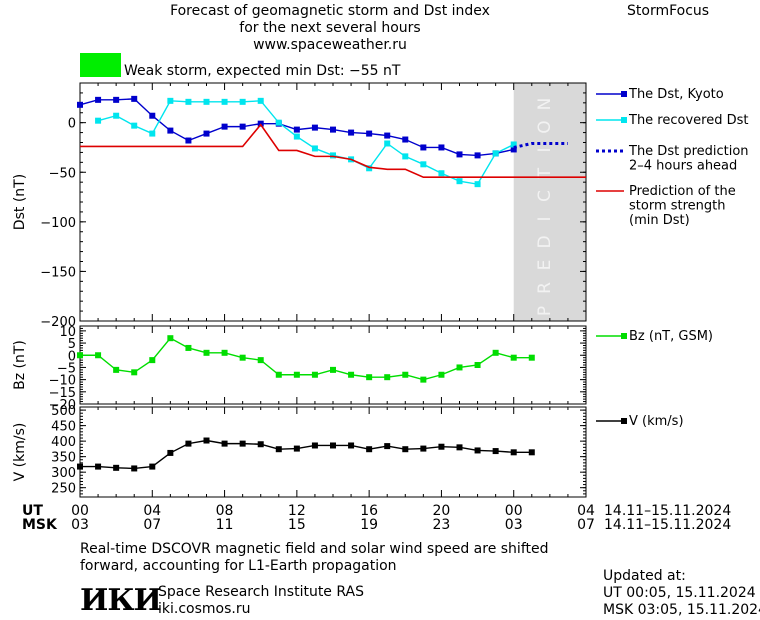 This screenshot has width=760, height=620. What do you see at coordinates (441, 525) in the screenshot?
I see `msk-tick-label: 23` at bounding box center [441, 525].